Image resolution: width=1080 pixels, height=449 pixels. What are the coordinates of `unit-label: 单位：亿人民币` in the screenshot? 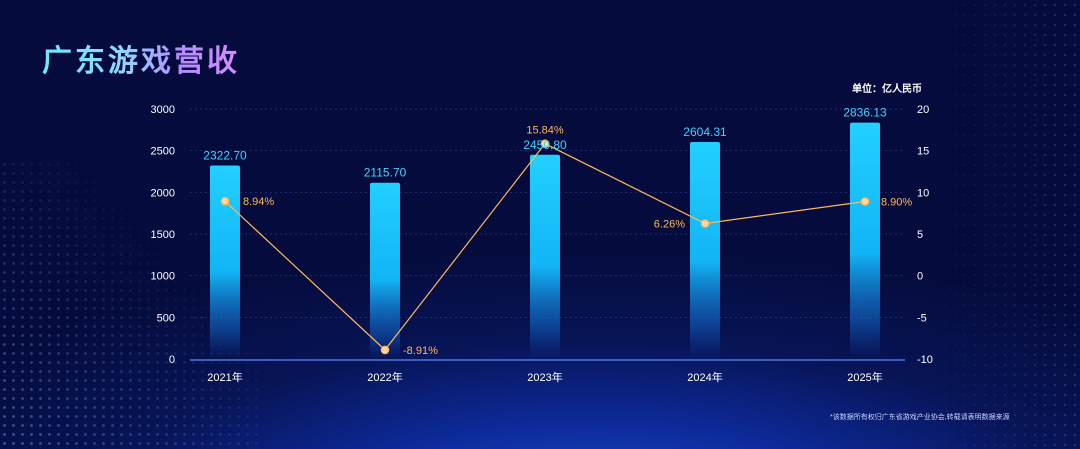 It's located at (887, 89).